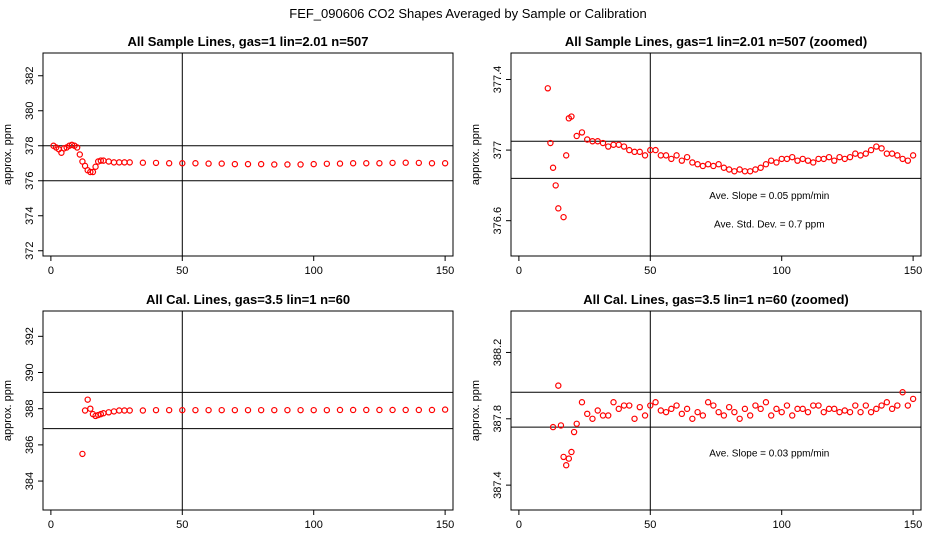  What do you see at coordinates (498, 419) in the screenshot?
I see `y-tick-label: 387.8` at bounding box center [498, 419].